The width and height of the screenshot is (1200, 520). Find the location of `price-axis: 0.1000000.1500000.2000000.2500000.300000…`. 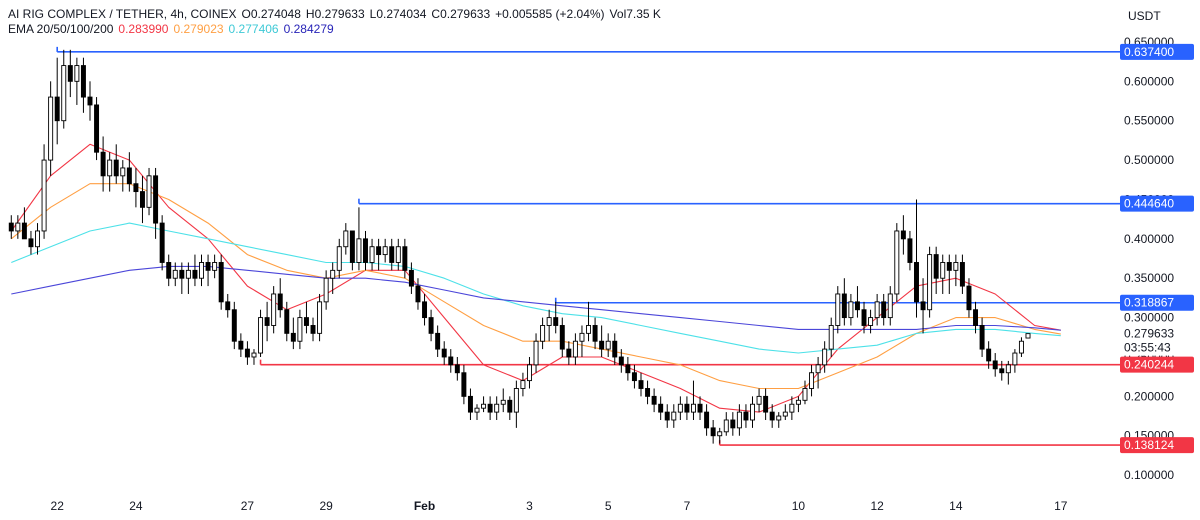

price-axis: 0.1000000.1500000.2000000.2500000.300000… is located at coordinates (1149, 258).